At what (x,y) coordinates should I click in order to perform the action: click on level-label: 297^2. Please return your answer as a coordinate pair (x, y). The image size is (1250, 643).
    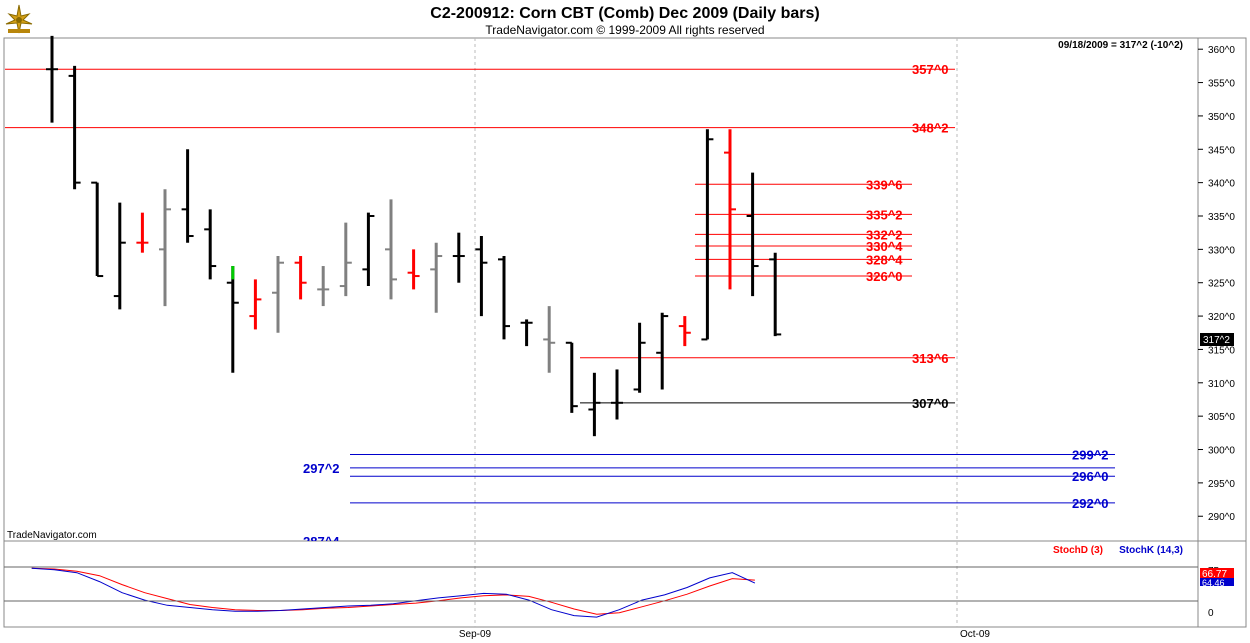
    Looking at the image, I should click on (321, 468).